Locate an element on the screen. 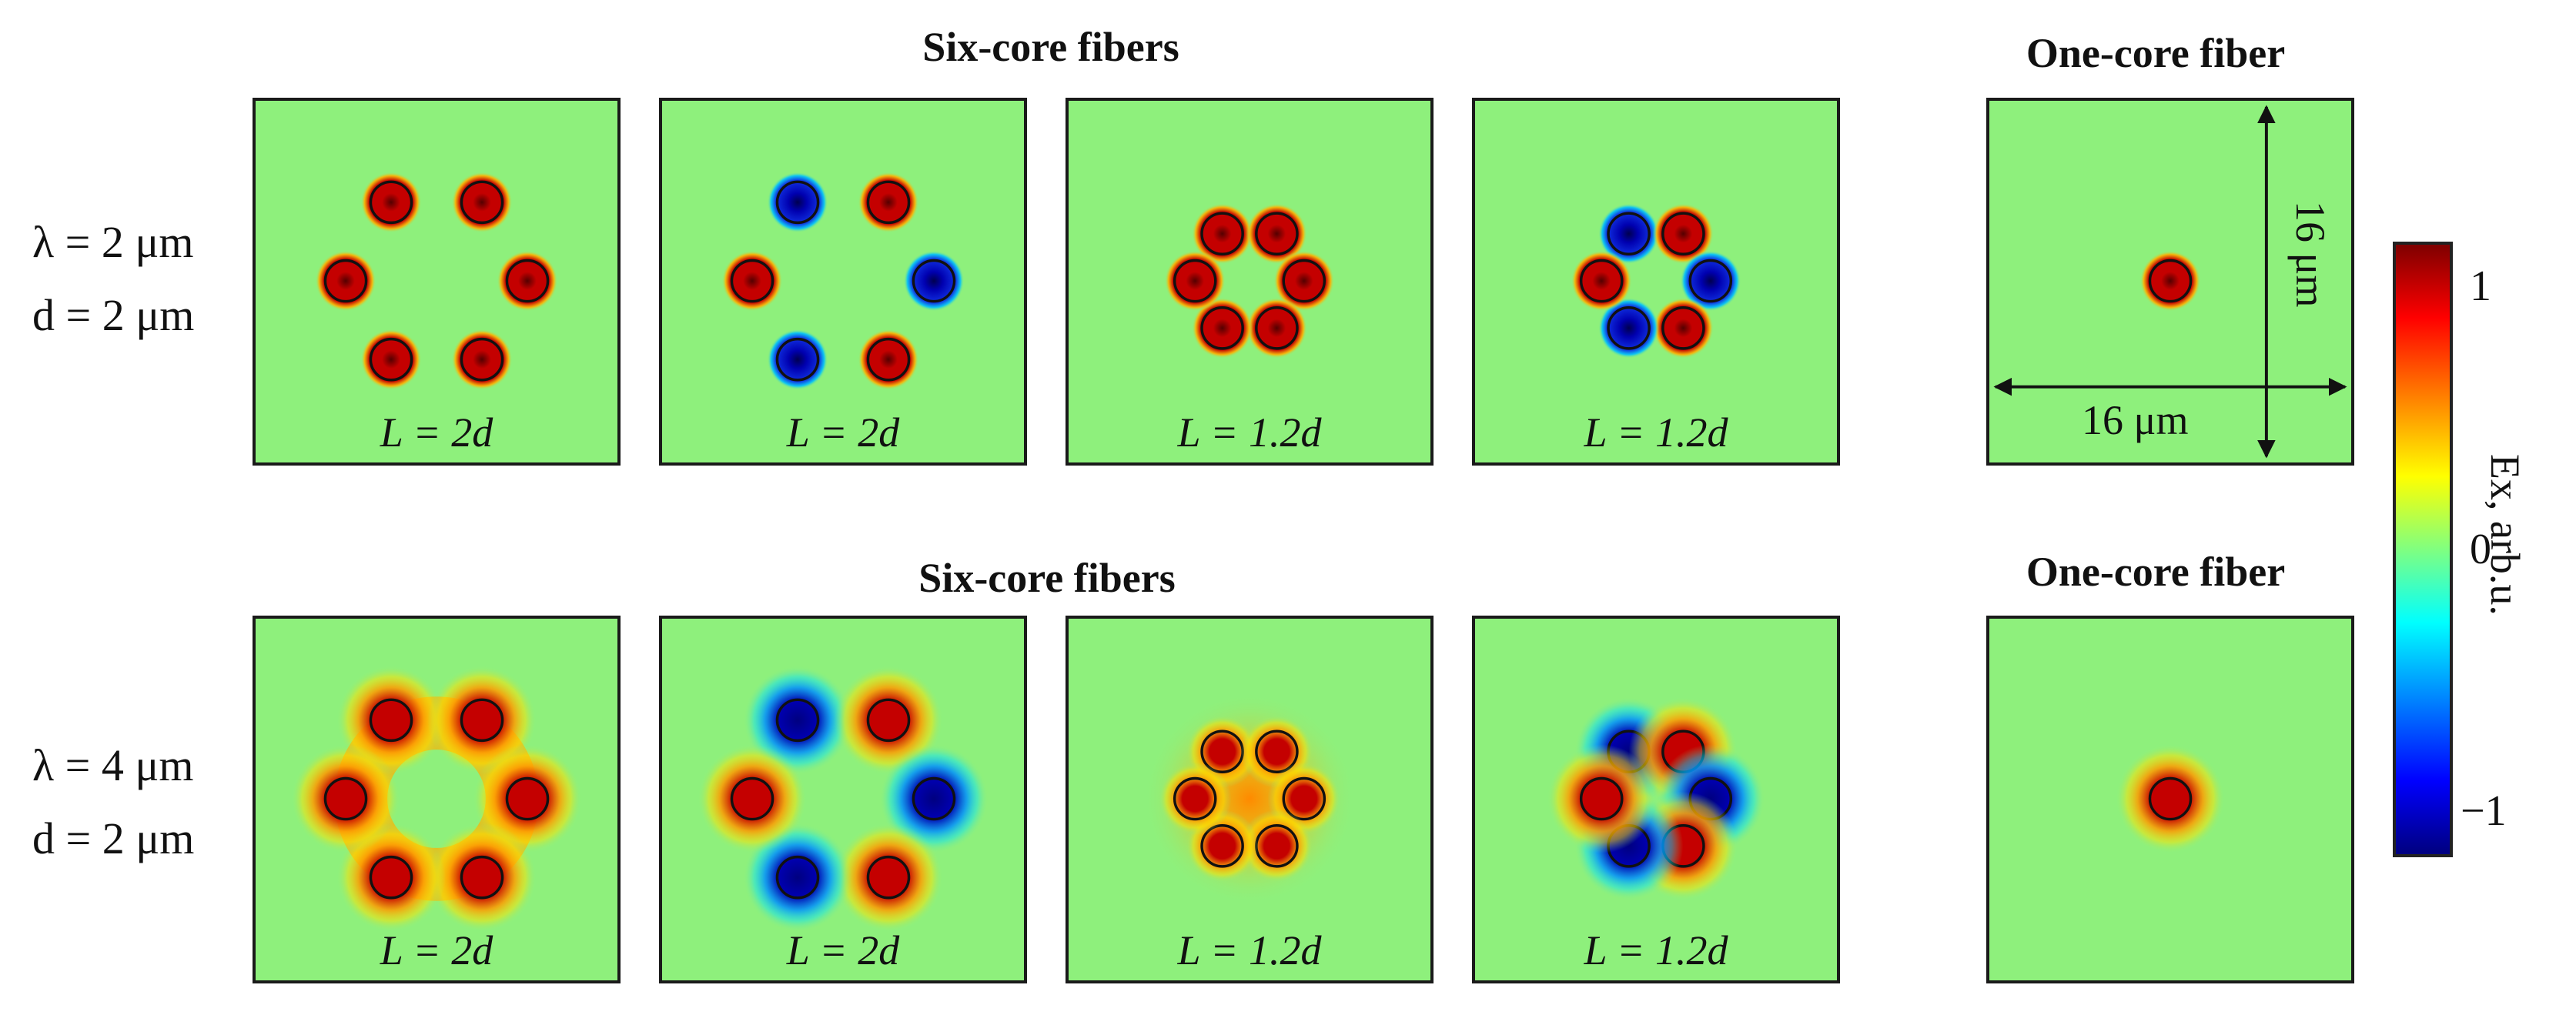 The image size is (2576, 1025). header-six-core-top: Six-core fibers is located at coordinates (1051, 47).